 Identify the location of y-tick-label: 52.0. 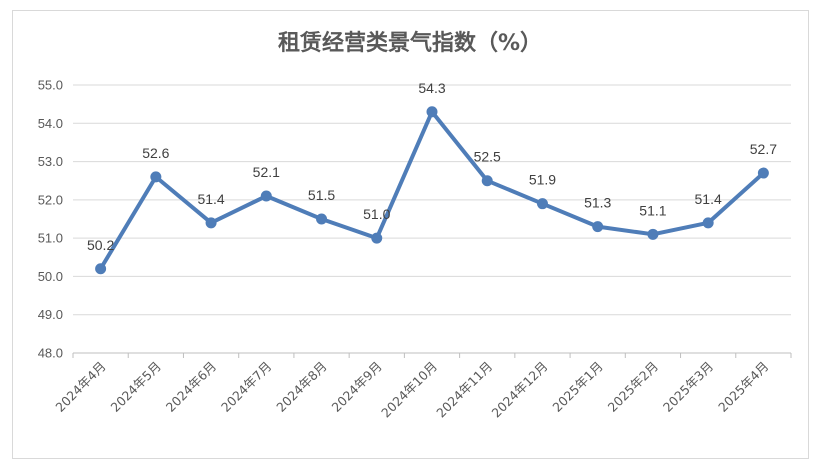
(50, 199).